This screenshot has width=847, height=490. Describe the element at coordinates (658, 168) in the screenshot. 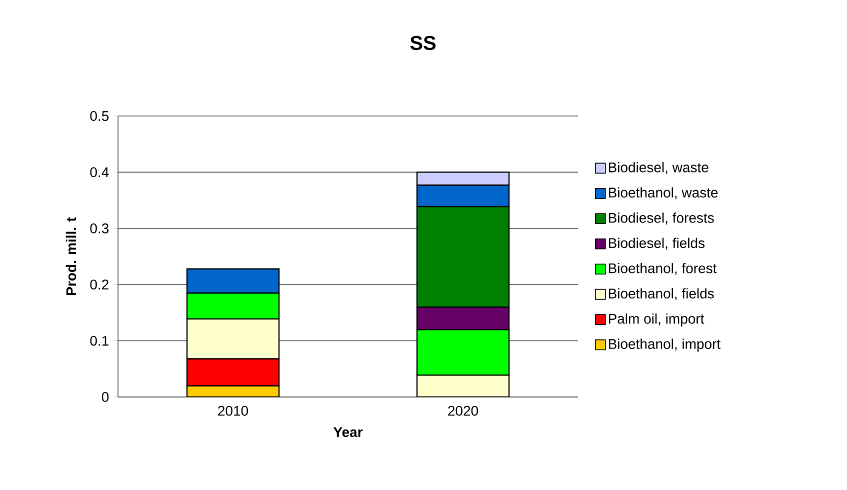

I see `legend-label: Biodiesel, waste` at that location.